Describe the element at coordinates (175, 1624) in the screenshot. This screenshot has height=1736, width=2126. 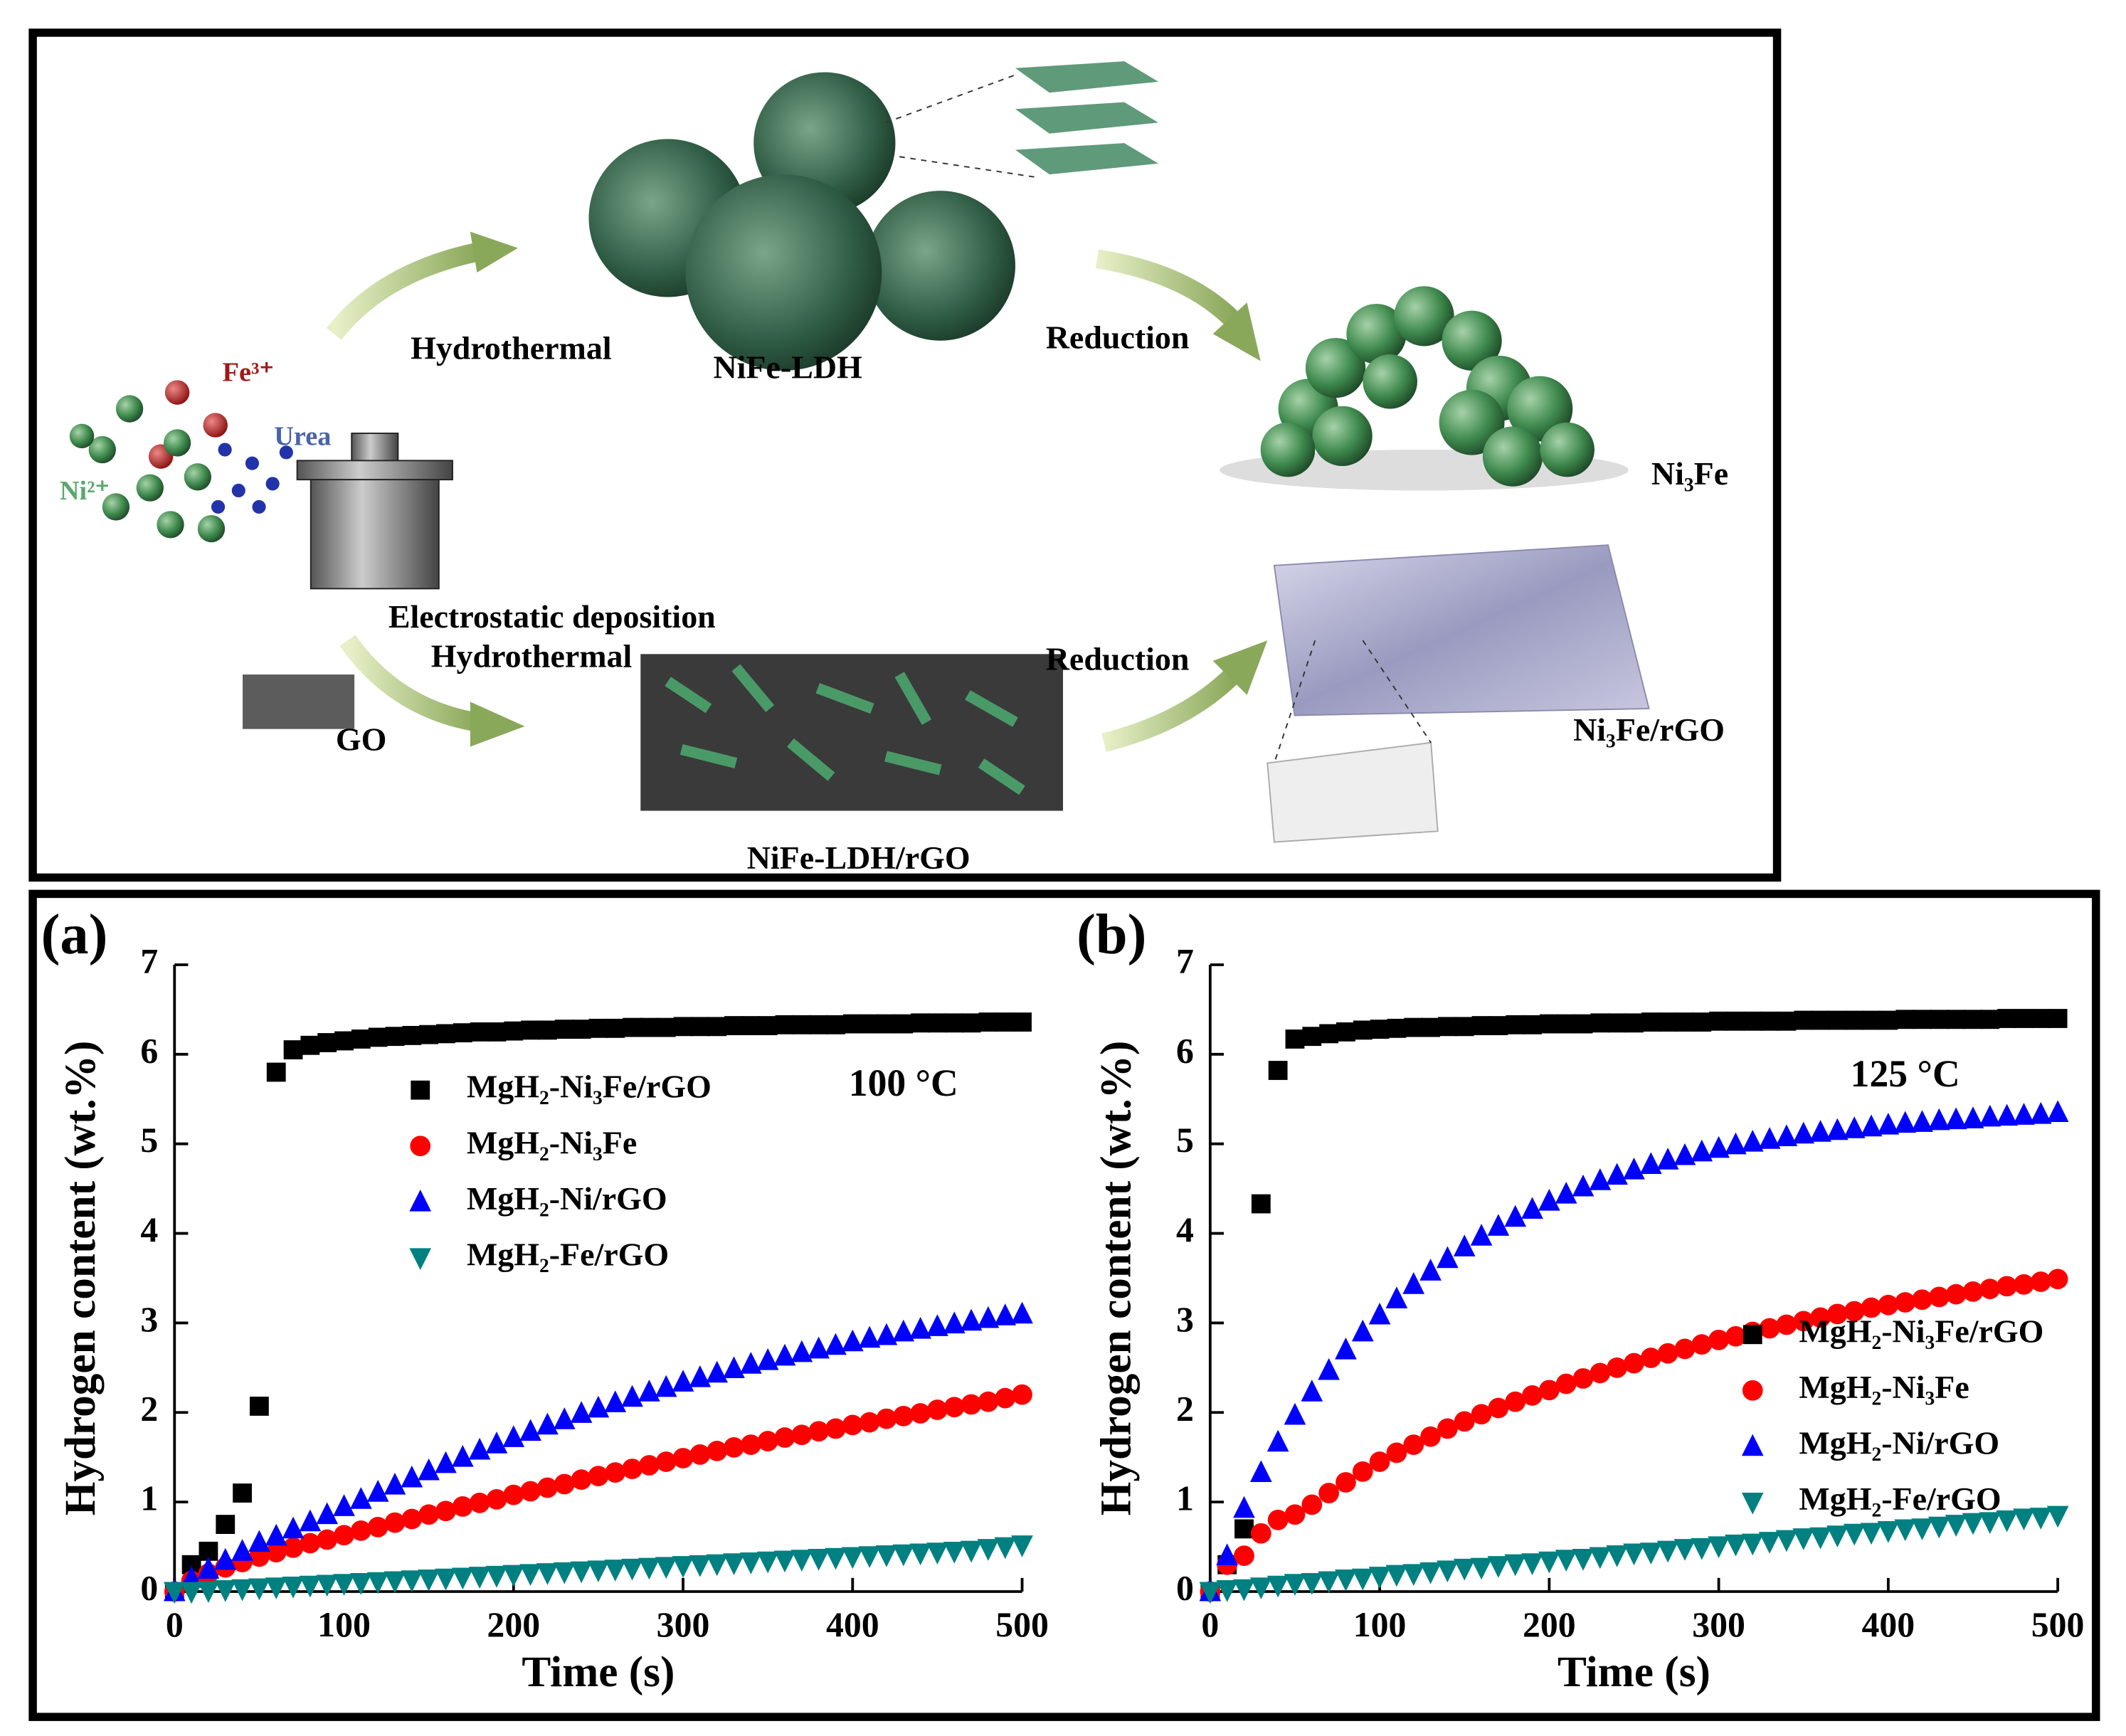
I see `x-tick-label: 0` at that location.